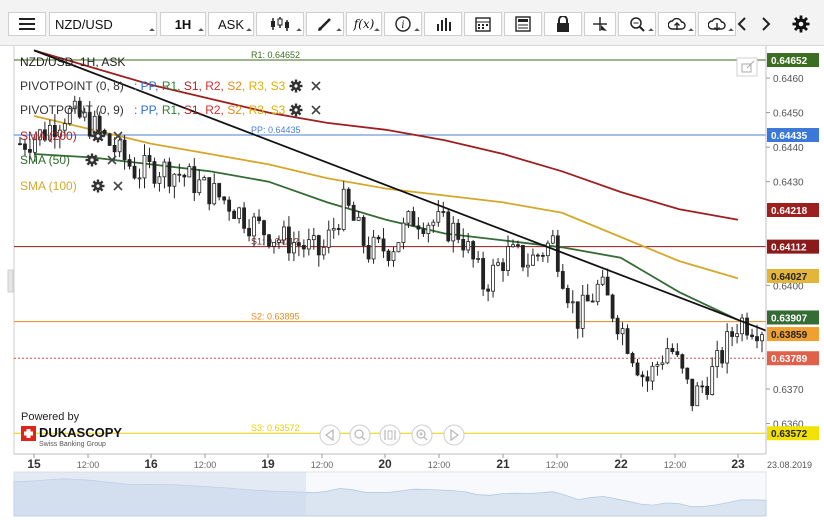 The image size is (824, 520). I want to click on price-tag-2-text: 0.63907, so click(789, 318).